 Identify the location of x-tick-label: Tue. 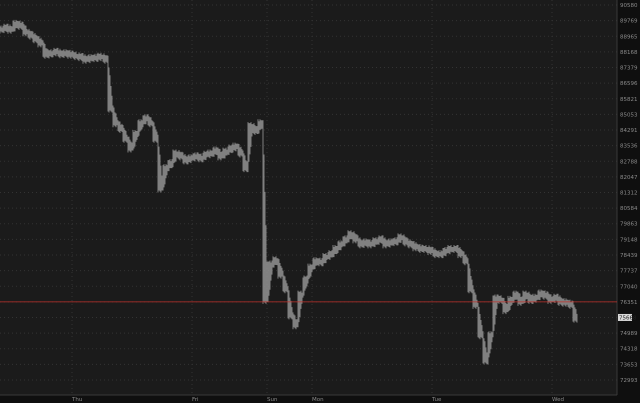
(436, 400).